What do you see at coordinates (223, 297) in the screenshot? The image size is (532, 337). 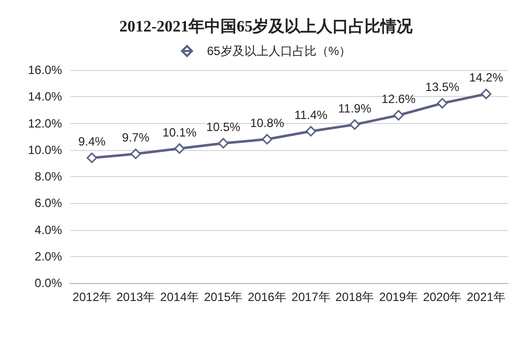 I see `x-tick-label: 2015年` at bounding box center [223, 297].